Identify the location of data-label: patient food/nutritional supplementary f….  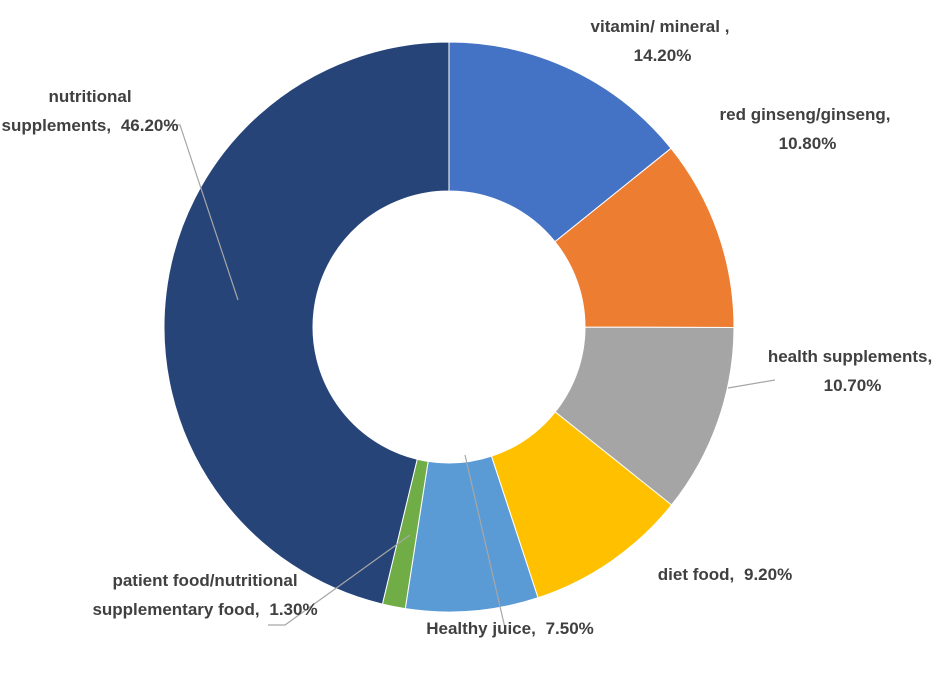
(205, 595).